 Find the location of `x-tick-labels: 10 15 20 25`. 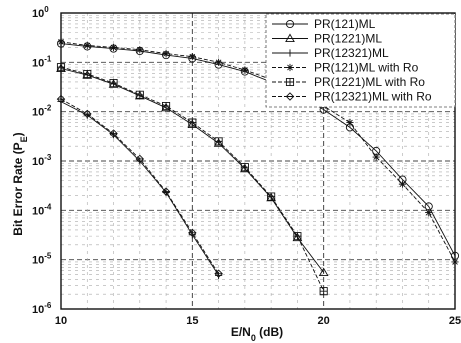

x-tick-labels: 10 15 20 25 is located at coordinates (258, 321).